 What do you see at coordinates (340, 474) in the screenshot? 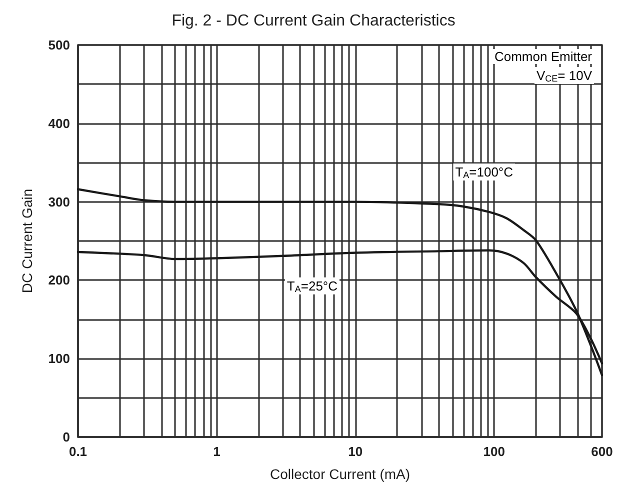
I see `x-axis-title: Collector Current (mA)` at bounding box center [340, 474].